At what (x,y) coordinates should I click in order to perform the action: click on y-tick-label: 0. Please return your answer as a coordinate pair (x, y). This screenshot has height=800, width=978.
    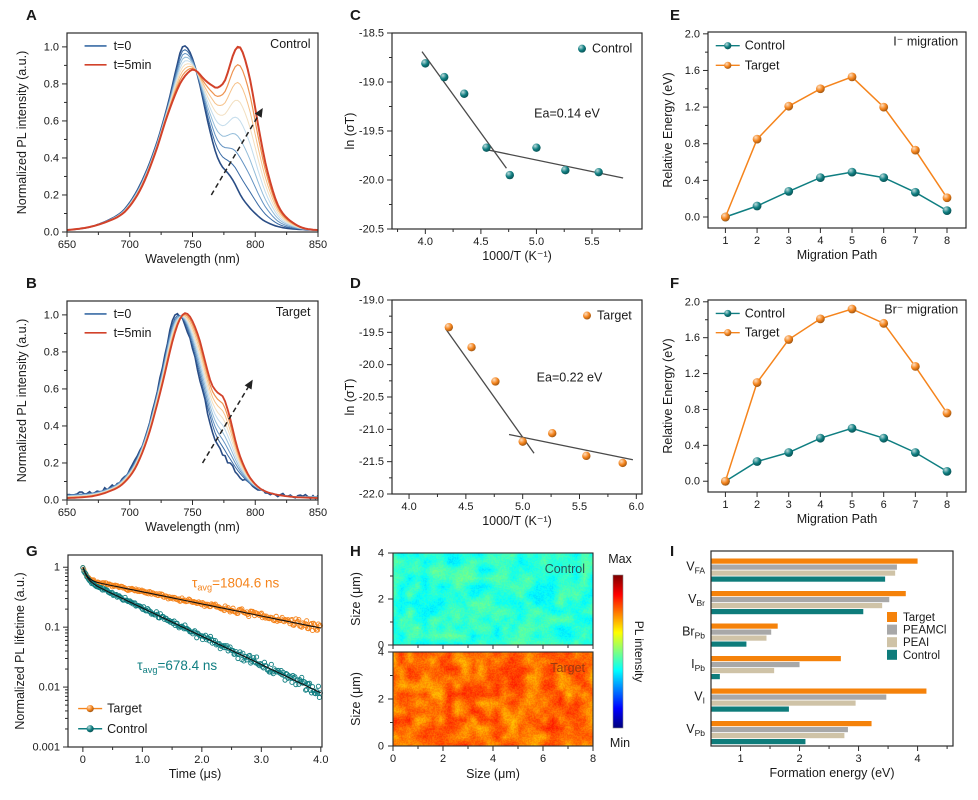
    Looking at the image, I should click on (381, 646).